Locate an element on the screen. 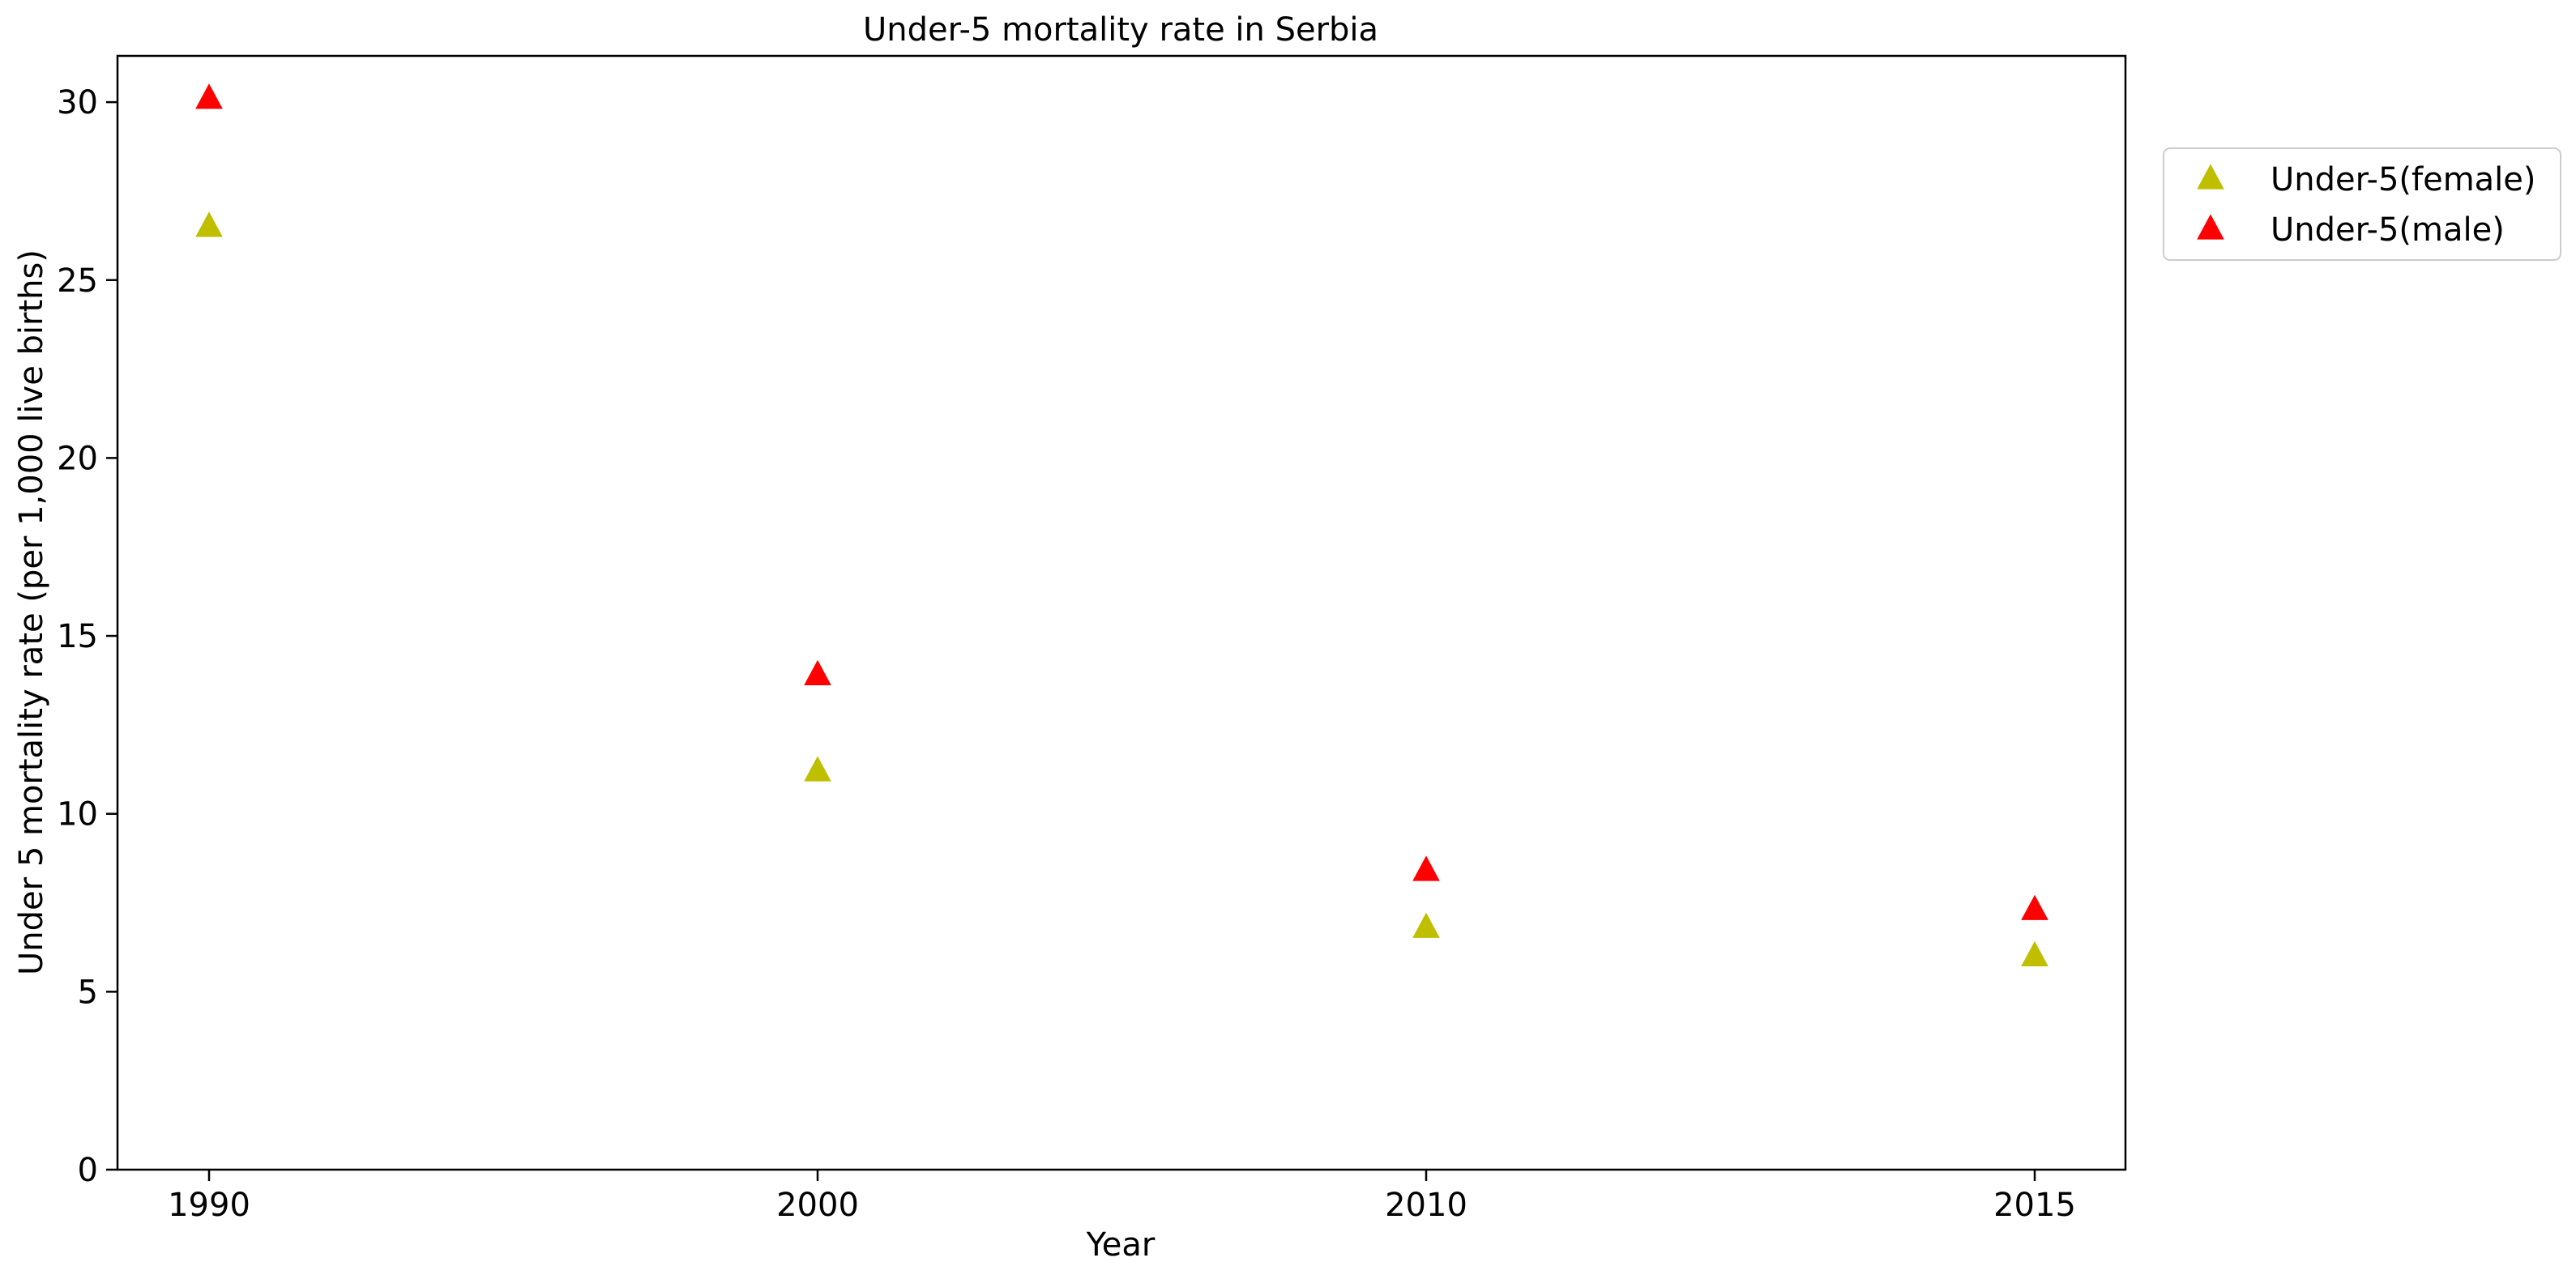 The image size is (2576, 1279). legend-frame is located at coordinates (2362, 204).